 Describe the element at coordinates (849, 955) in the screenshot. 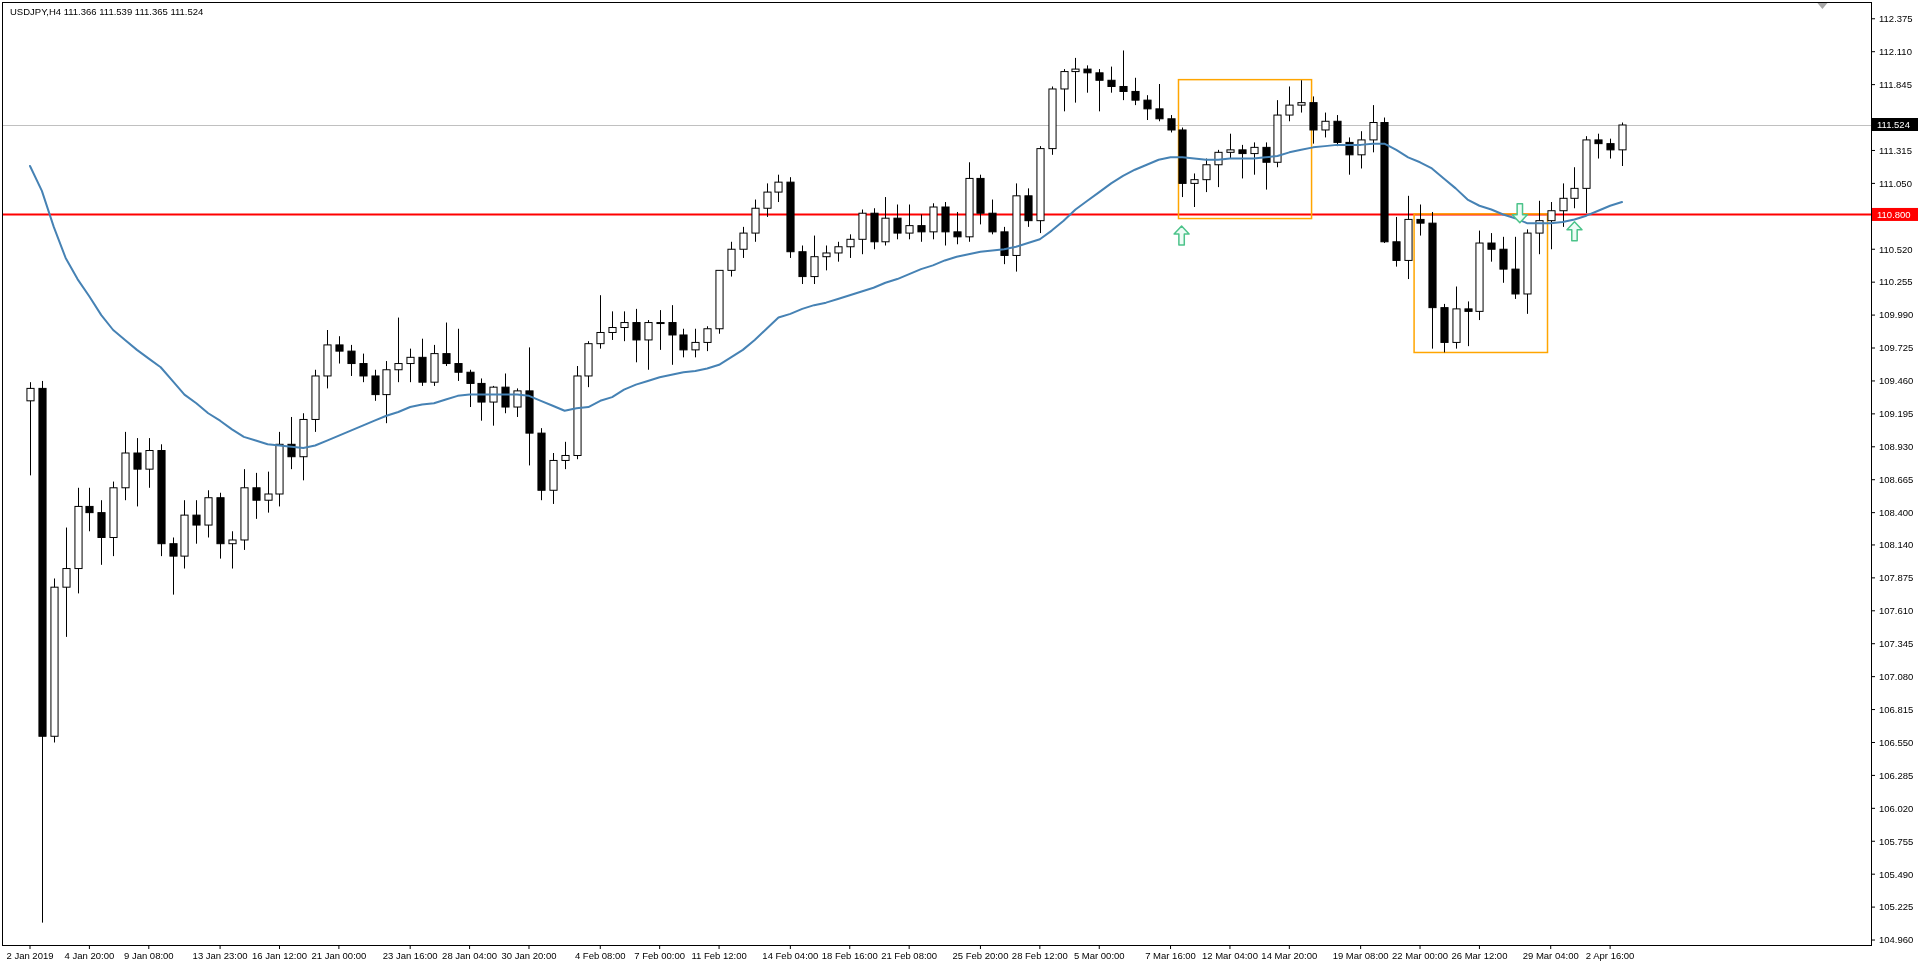

I see `x-tick-label: 18 Feb 16:00` at that location.